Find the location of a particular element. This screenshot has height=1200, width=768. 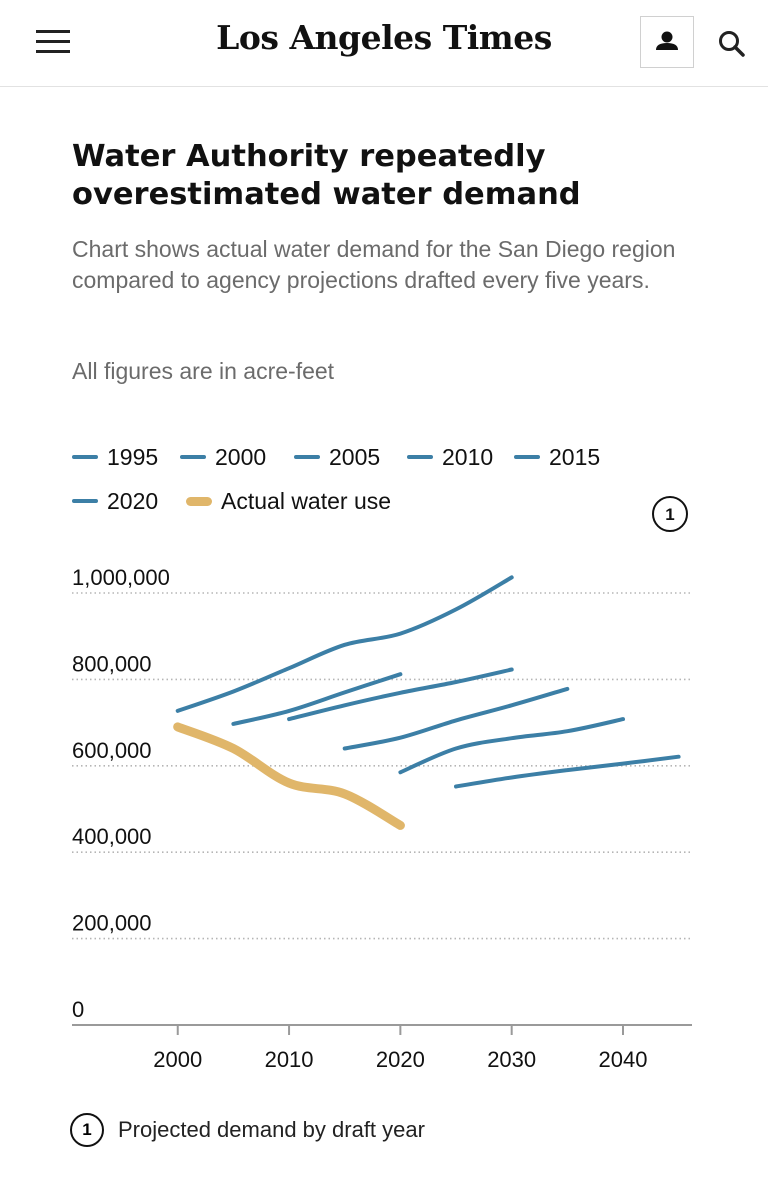

legend-label: 2005 is located at coordinates (355, 456).